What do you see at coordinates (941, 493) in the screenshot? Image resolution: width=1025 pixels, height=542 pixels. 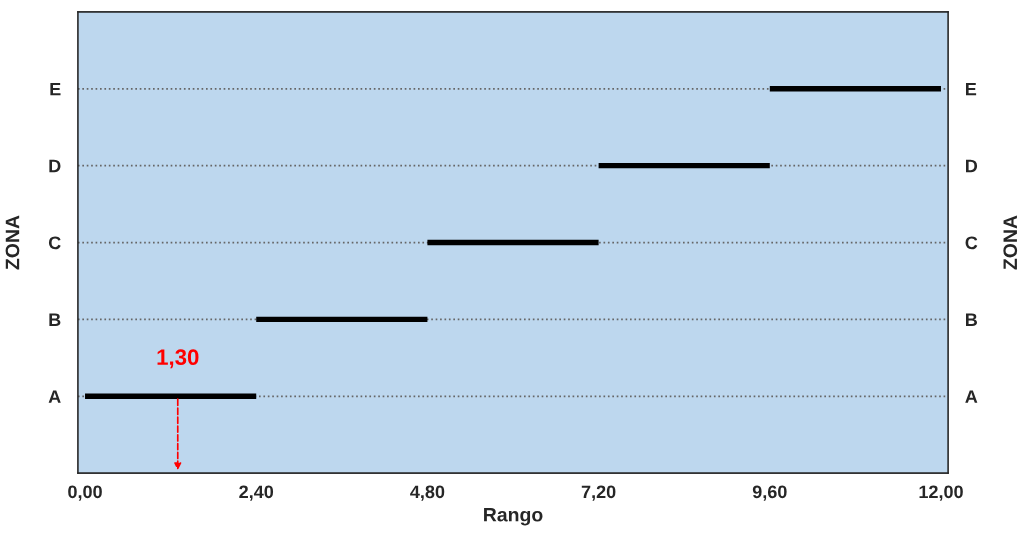 I see `x-tick-label: 12,00` at bounding box center [941, 493].